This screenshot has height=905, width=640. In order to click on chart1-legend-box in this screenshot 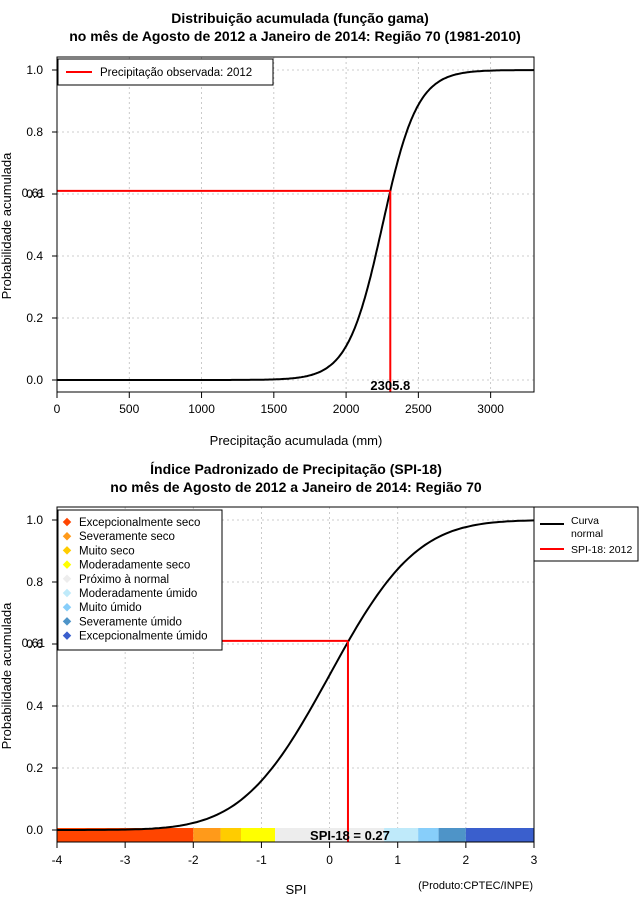, I will do `click(165, 72)`.